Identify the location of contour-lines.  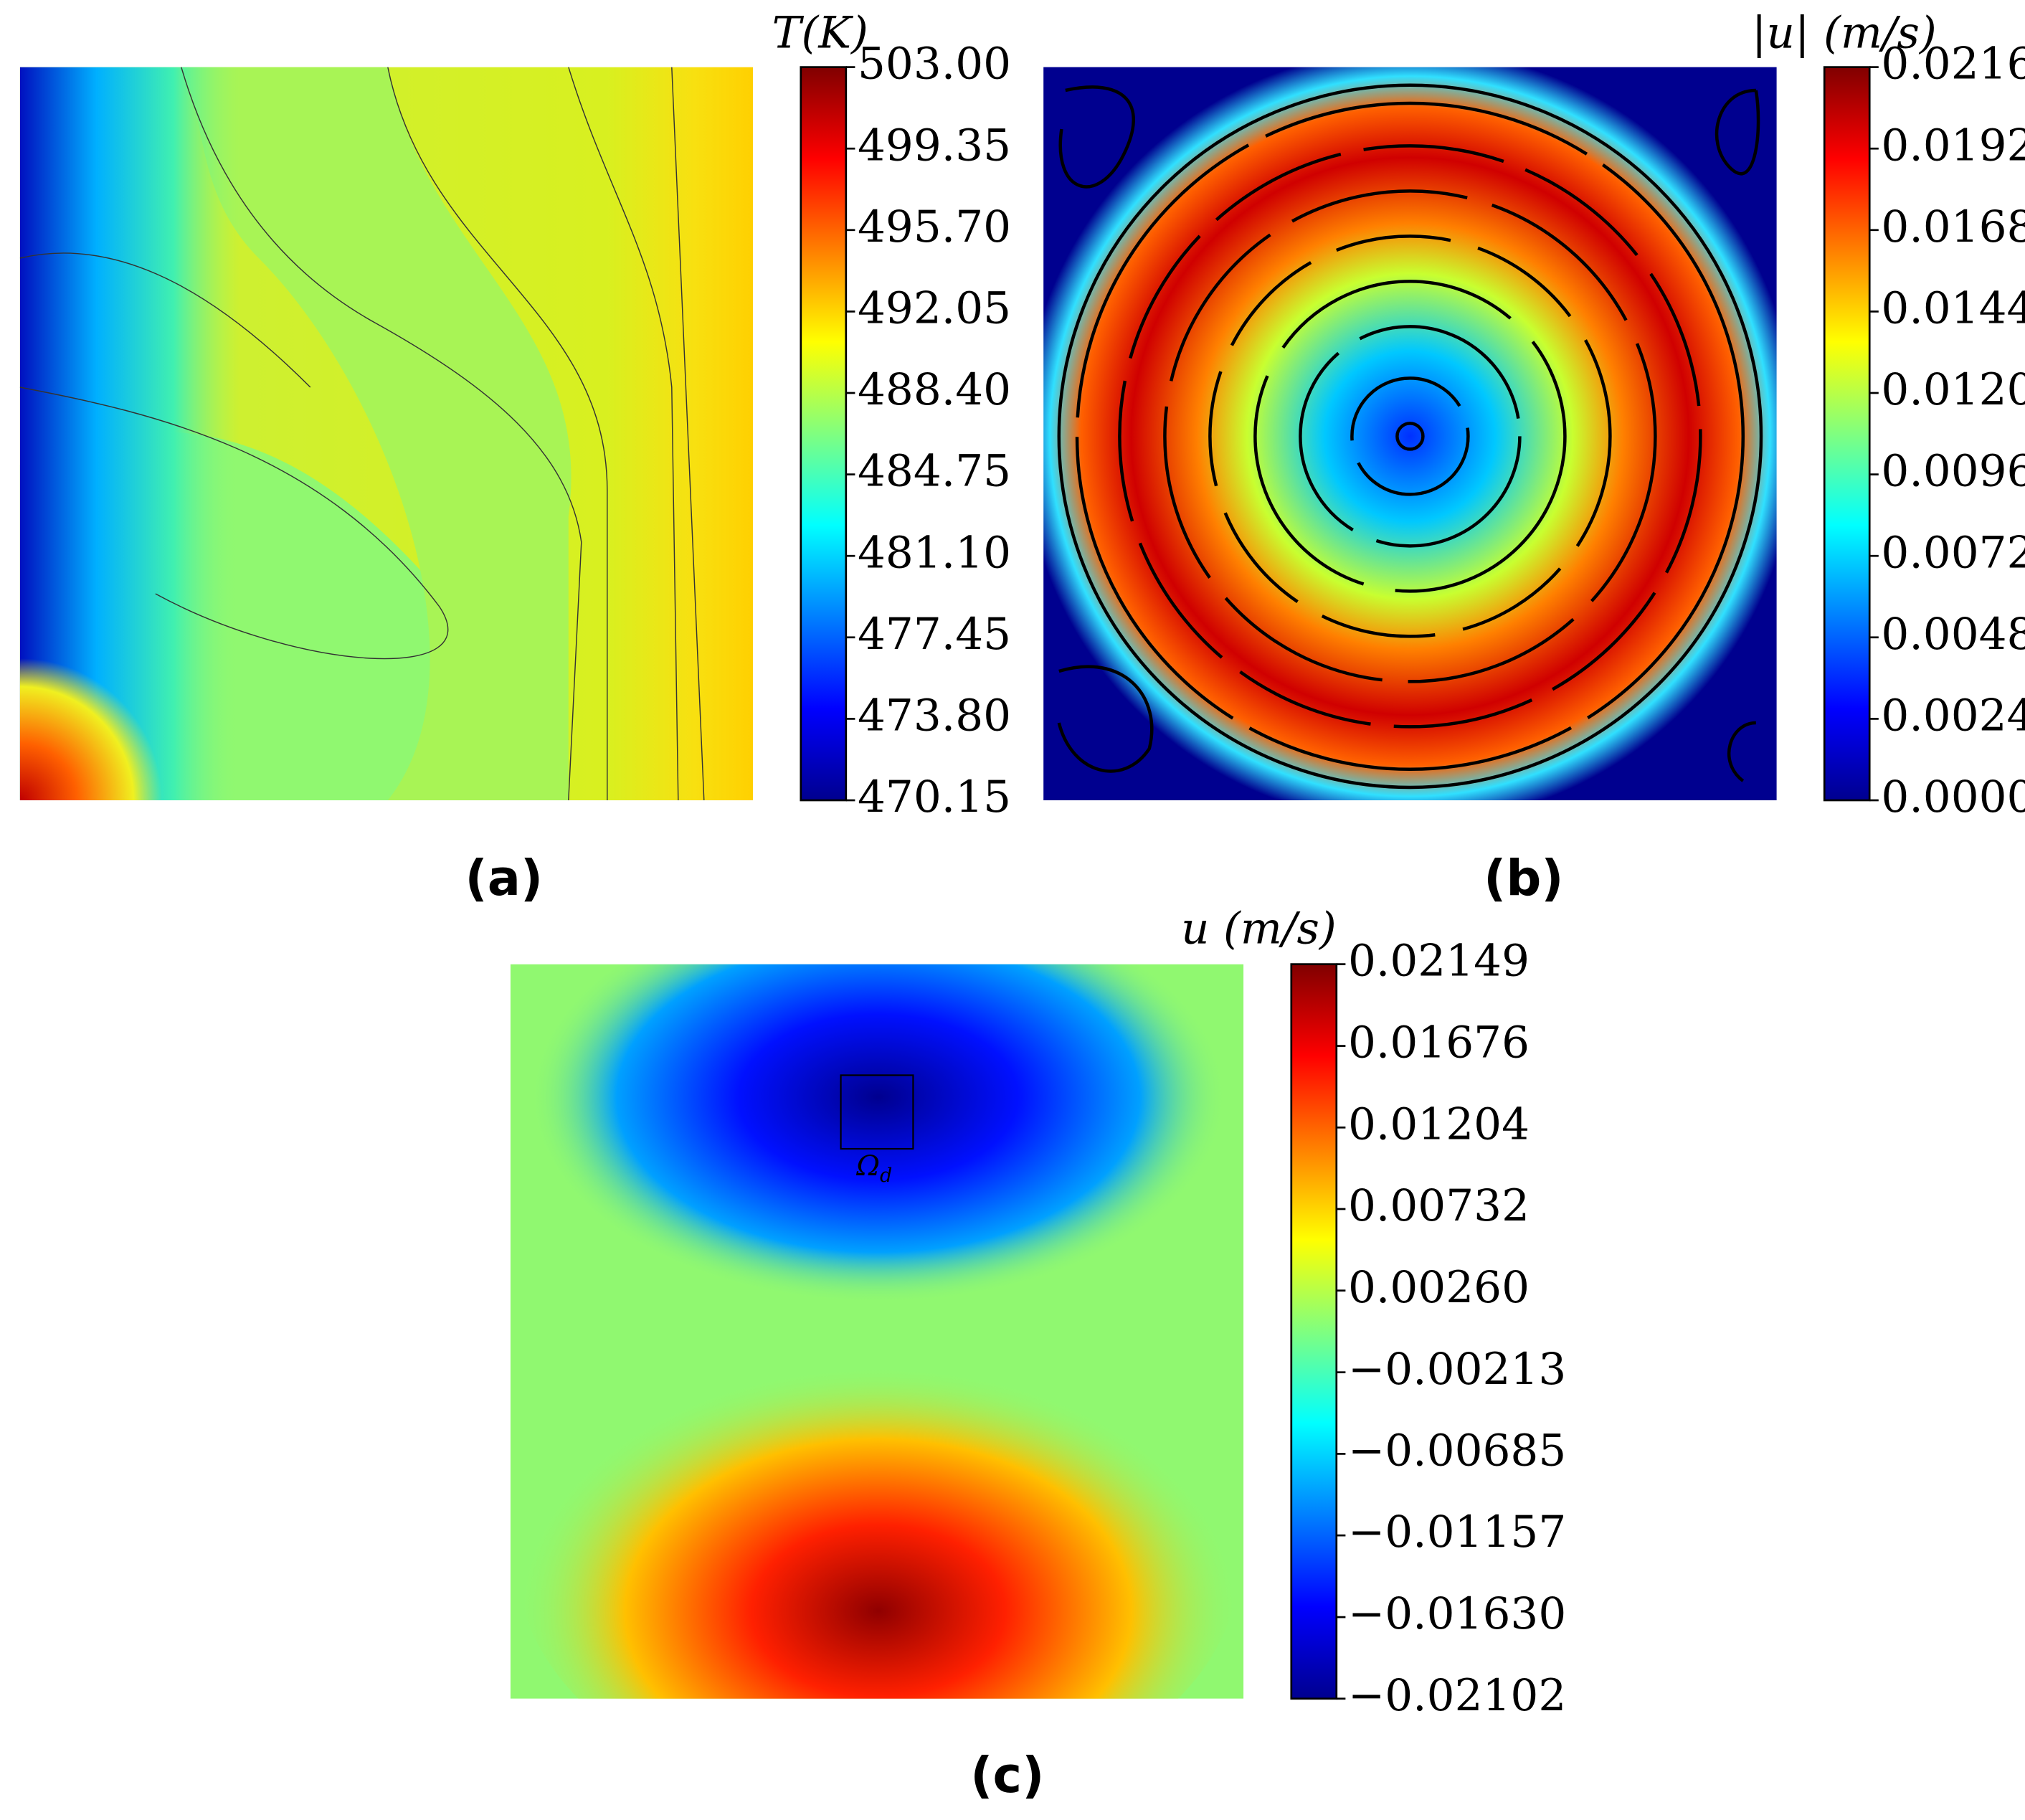
(362, 433).